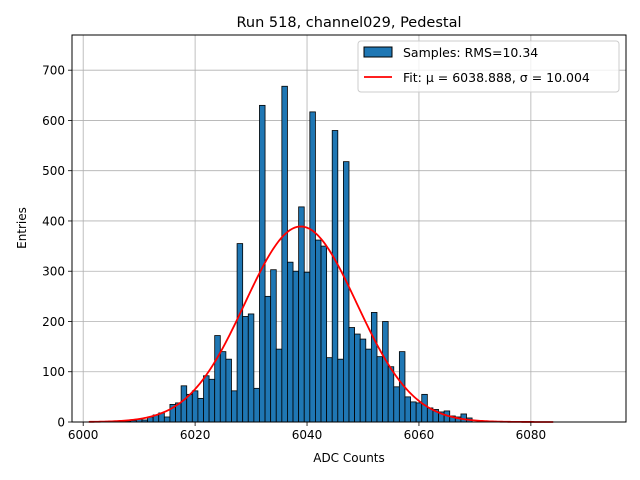 This screenshot has height=480, width=640. Describe the element at coordinates (53, 322) in the screenshot. I see `y-tick-label: 200` at that location.